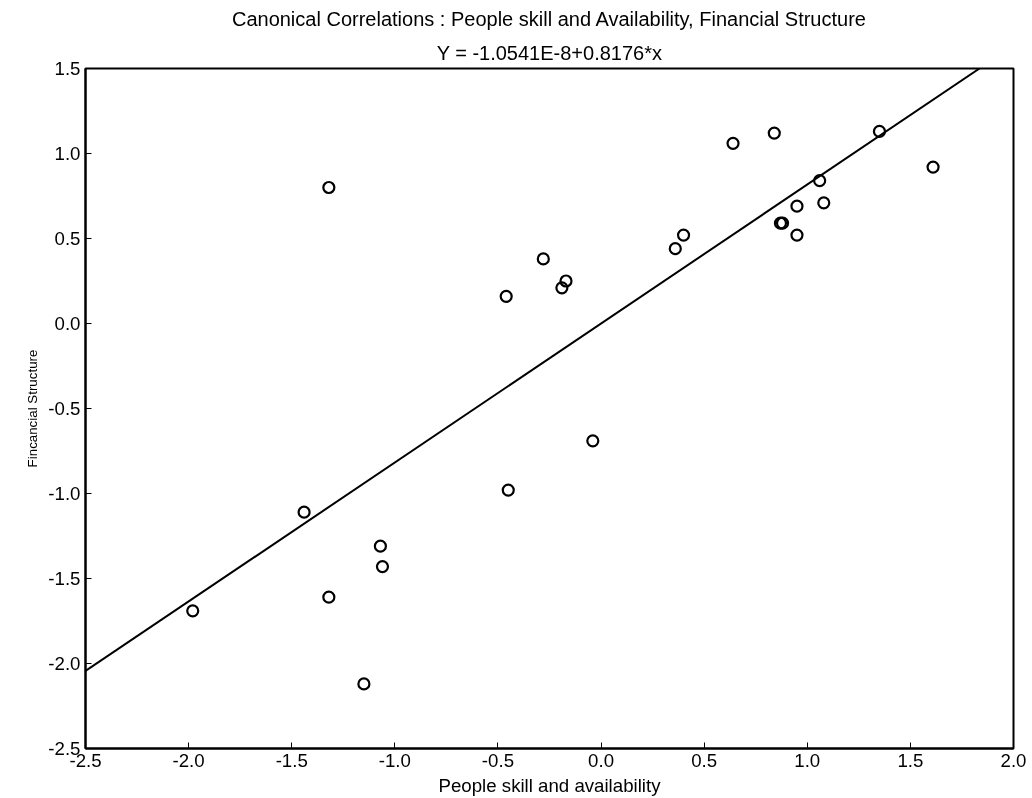 The image size is (1032, 798). What do you see at coordinates (498, 760) in the screenshot?
I see `x-tick-label: -0.5` at bounding box center [498, 760].